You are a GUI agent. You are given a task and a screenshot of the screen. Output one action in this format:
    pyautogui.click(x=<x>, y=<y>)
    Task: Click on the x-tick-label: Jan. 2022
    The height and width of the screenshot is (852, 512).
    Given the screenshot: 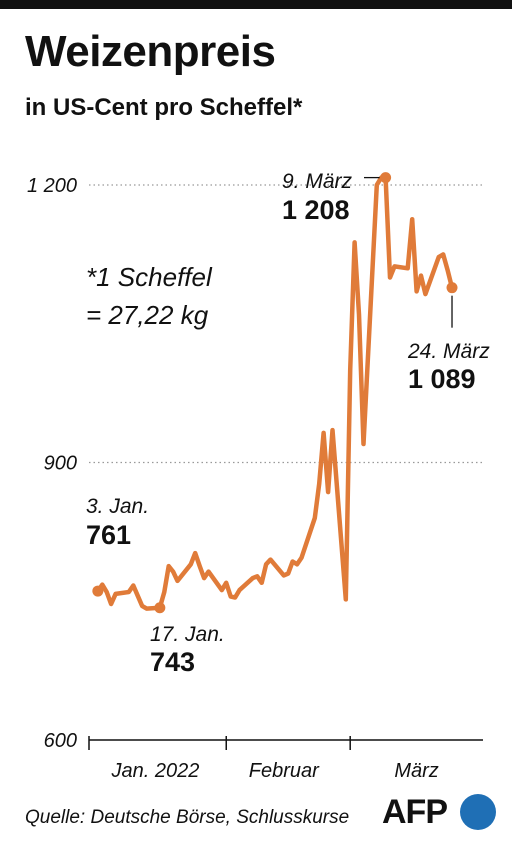 What is the action you would take?
    pyautogui.click(x=154, y=771)
    